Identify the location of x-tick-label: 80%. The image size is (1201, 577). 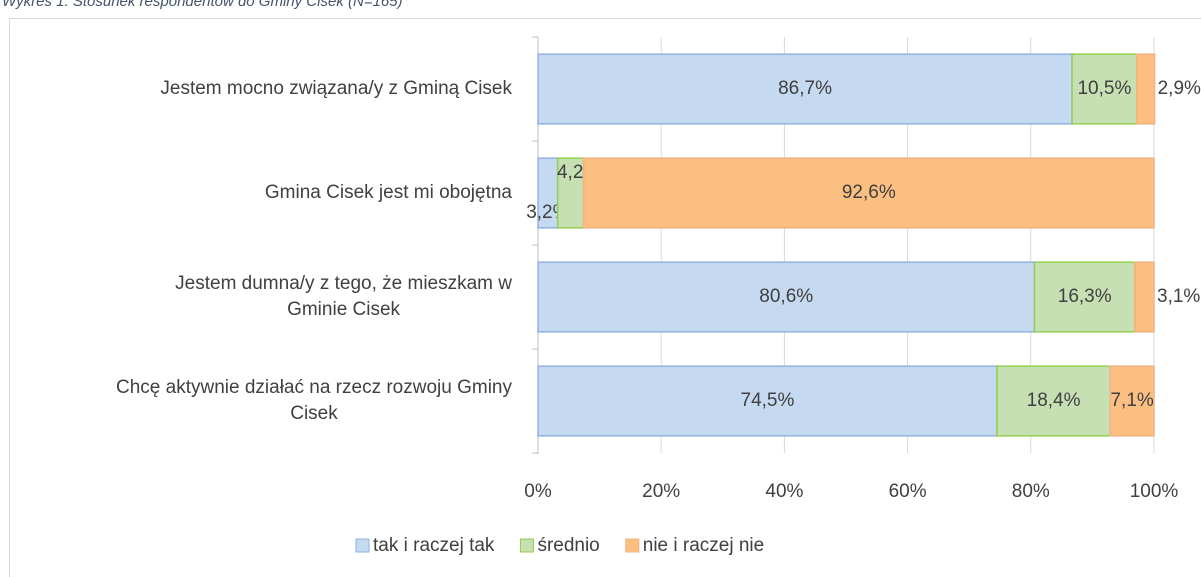
(1031, 491).